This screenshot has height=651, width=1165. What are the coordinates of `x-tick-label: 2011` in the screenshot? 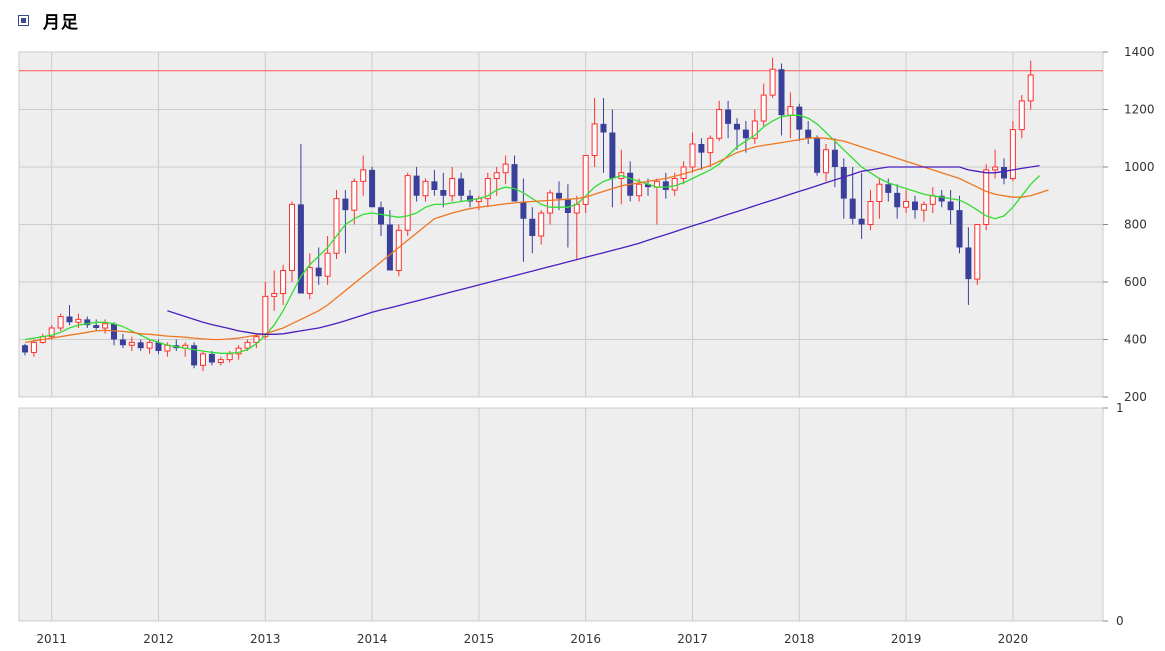 It's located at (51, 639).